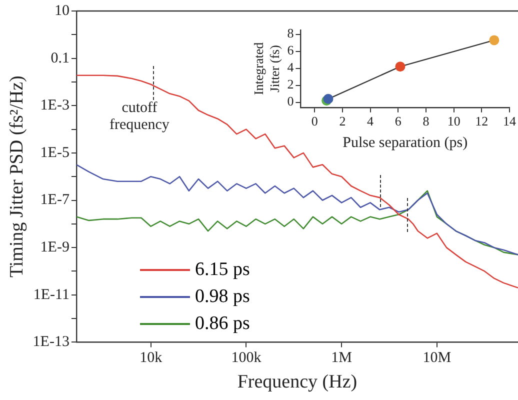 The height and width of the screenshot is (400, 518). I want to click on y-tick-label: 1E-13, so click(51, 342).